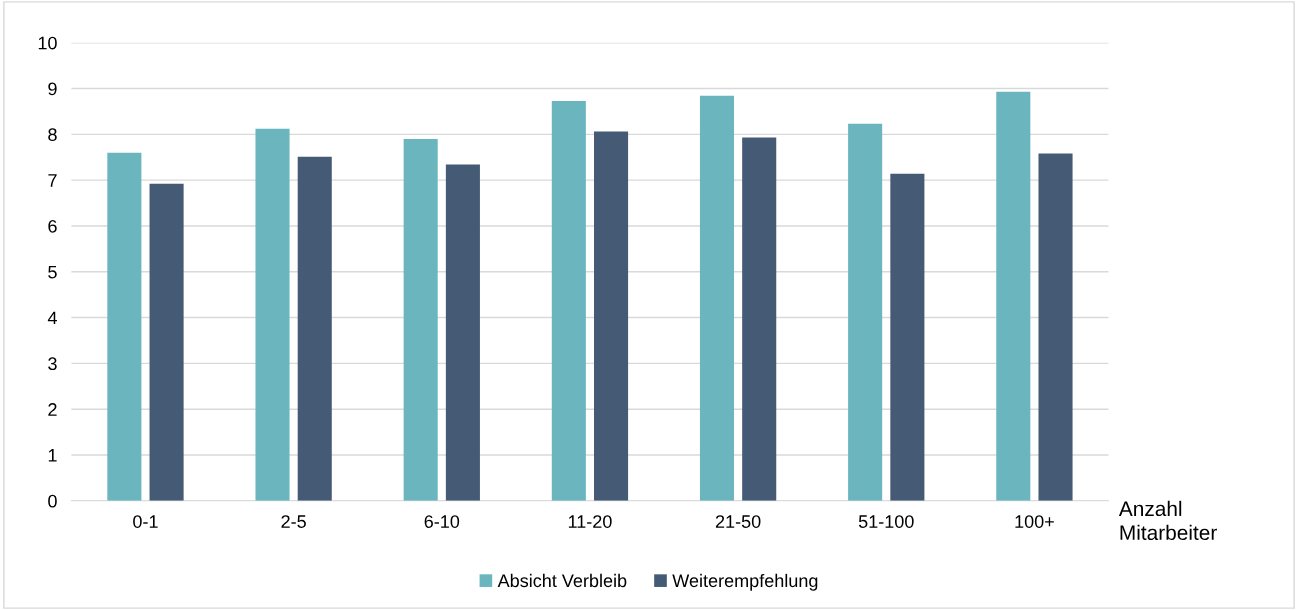 The height and width of the screenshot is (610, 1298). What do you see at coordinates (745, 582) in the screenshot?
I see `legend-label: Weiterempfehlung` at bounding box center [745, 582].